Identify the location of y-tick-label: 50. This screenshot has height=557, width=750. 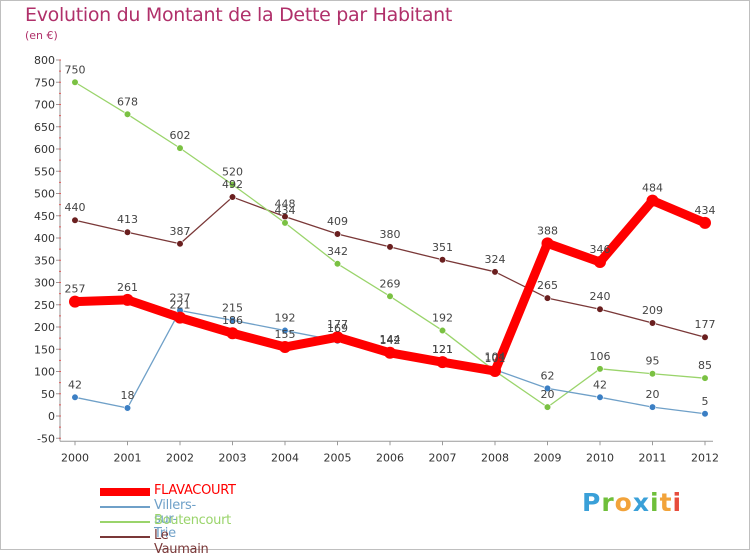
(48, 394).